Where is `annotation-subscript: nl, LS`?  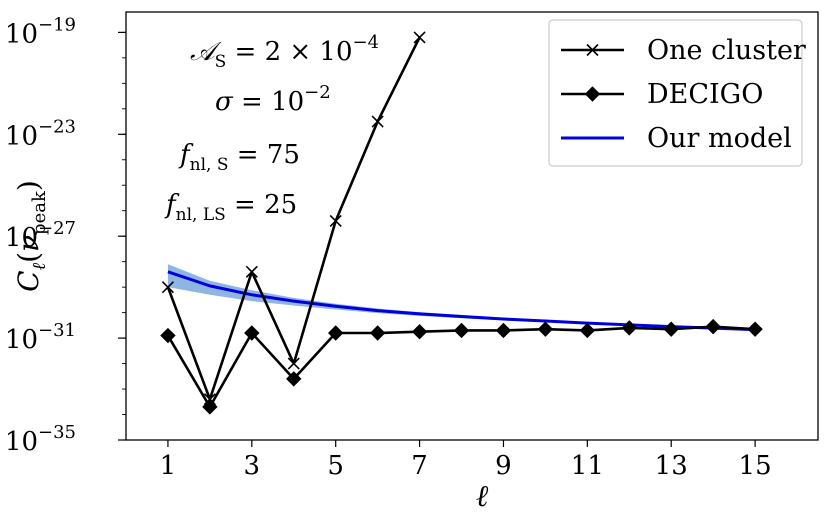 annotation-subscript: nl, LS is located at coordinates (201, 215).